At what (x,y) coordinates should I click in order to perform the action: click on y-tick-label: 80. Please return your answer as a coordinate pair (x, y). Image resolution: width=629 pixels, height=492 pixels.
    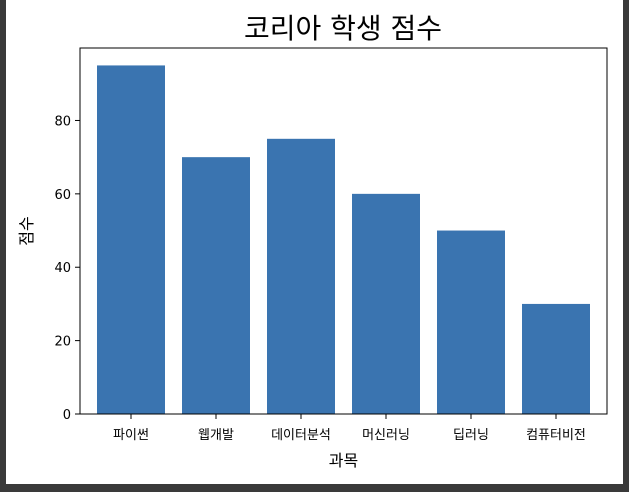
    Looking at the image, I should click on (62, 121).